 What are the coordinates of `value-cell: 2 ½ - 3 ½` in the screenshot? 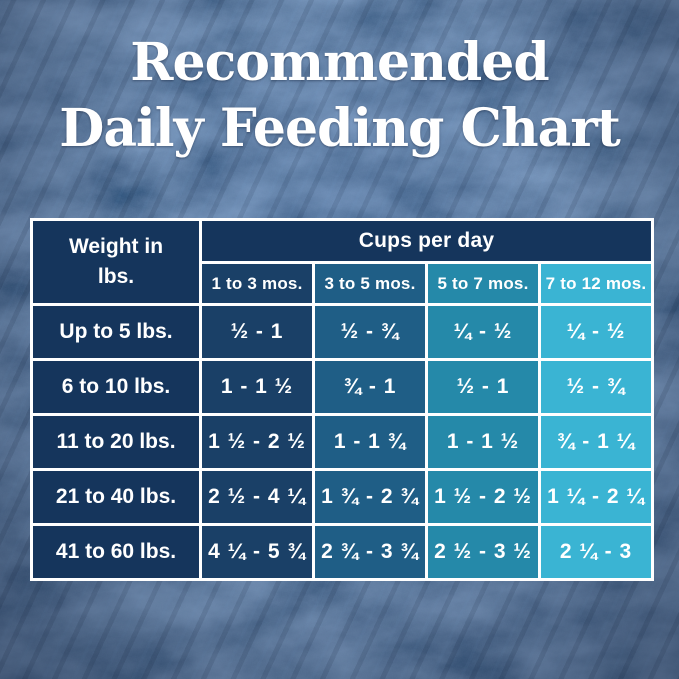 It's located at (483, 552).